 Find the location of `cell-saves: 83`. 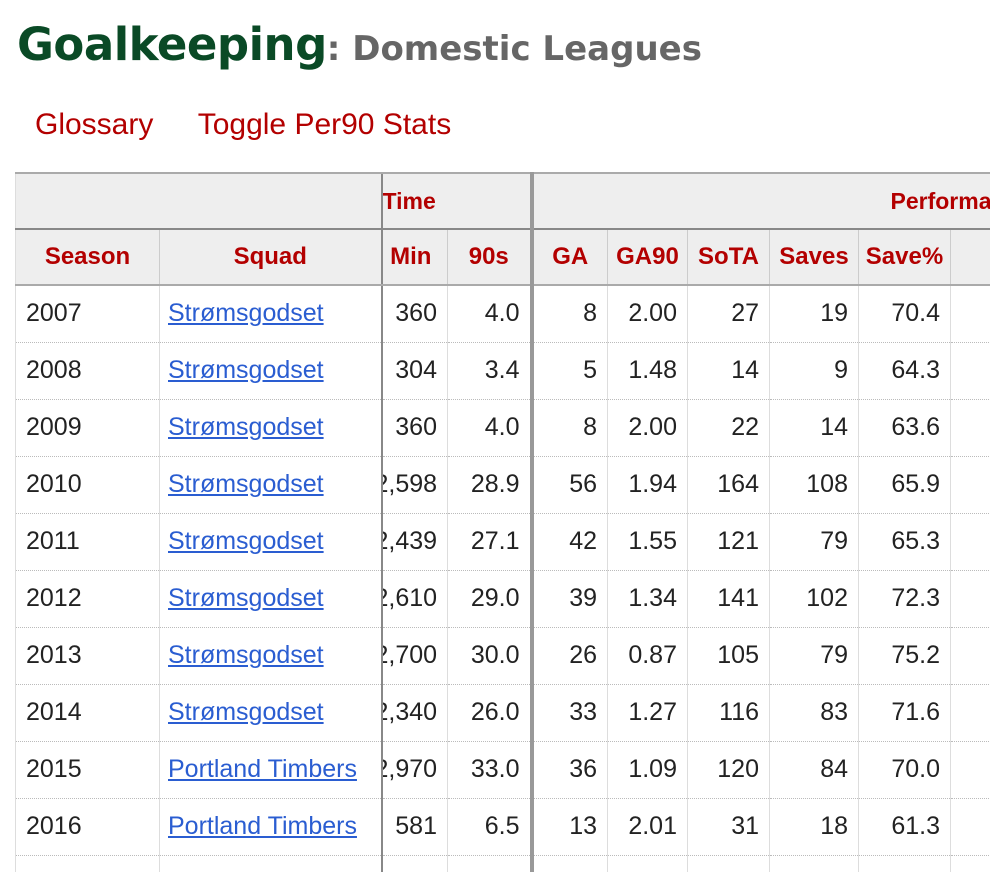

cell-saves: 83 is located at coordinates (814, 713).